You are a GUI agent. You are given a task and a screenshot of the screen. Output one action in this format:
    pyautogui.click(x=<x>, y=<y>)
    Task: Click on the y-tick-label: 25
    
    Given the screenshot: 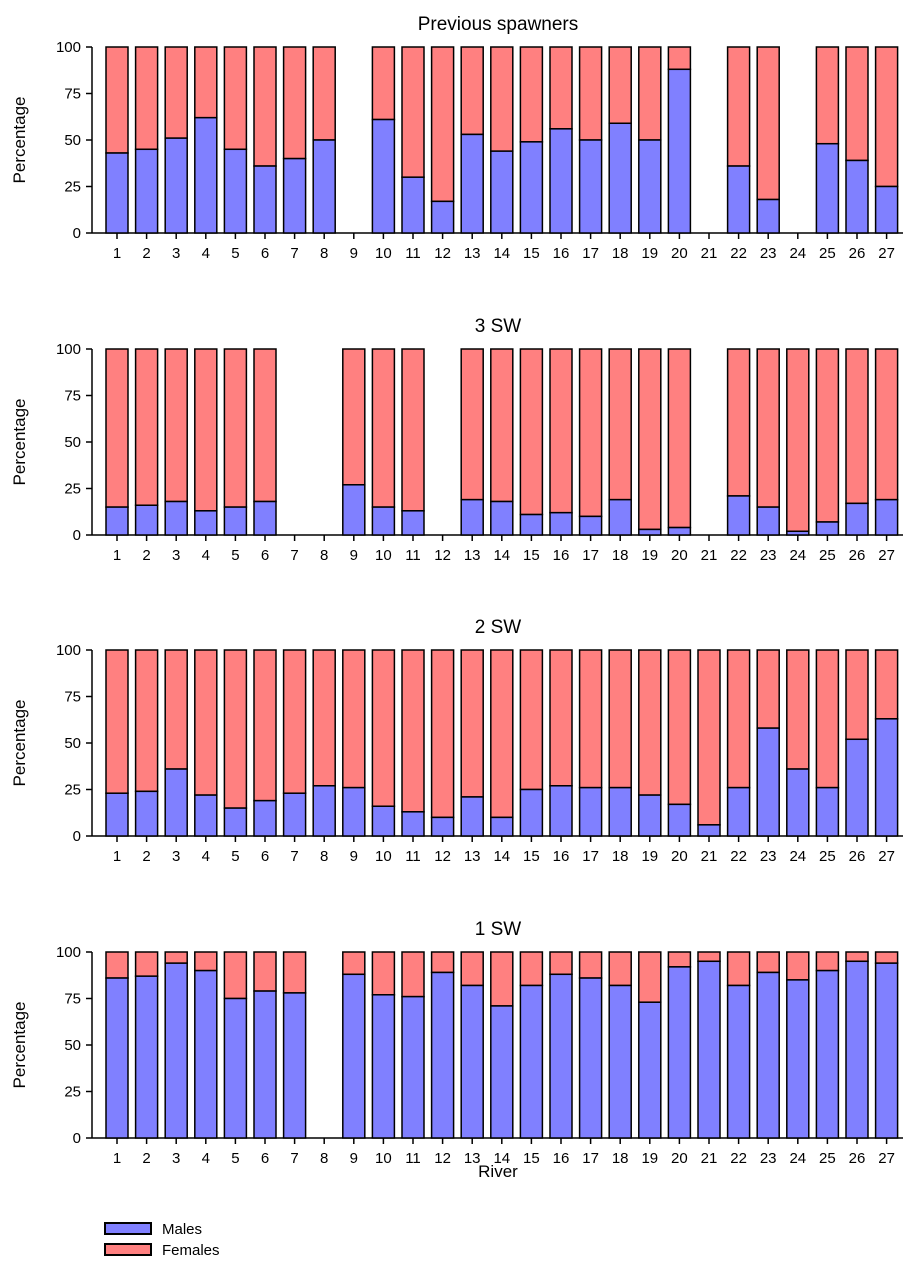 What is the action you would take?
    pyautogui.click(x=72, y=1092)
    